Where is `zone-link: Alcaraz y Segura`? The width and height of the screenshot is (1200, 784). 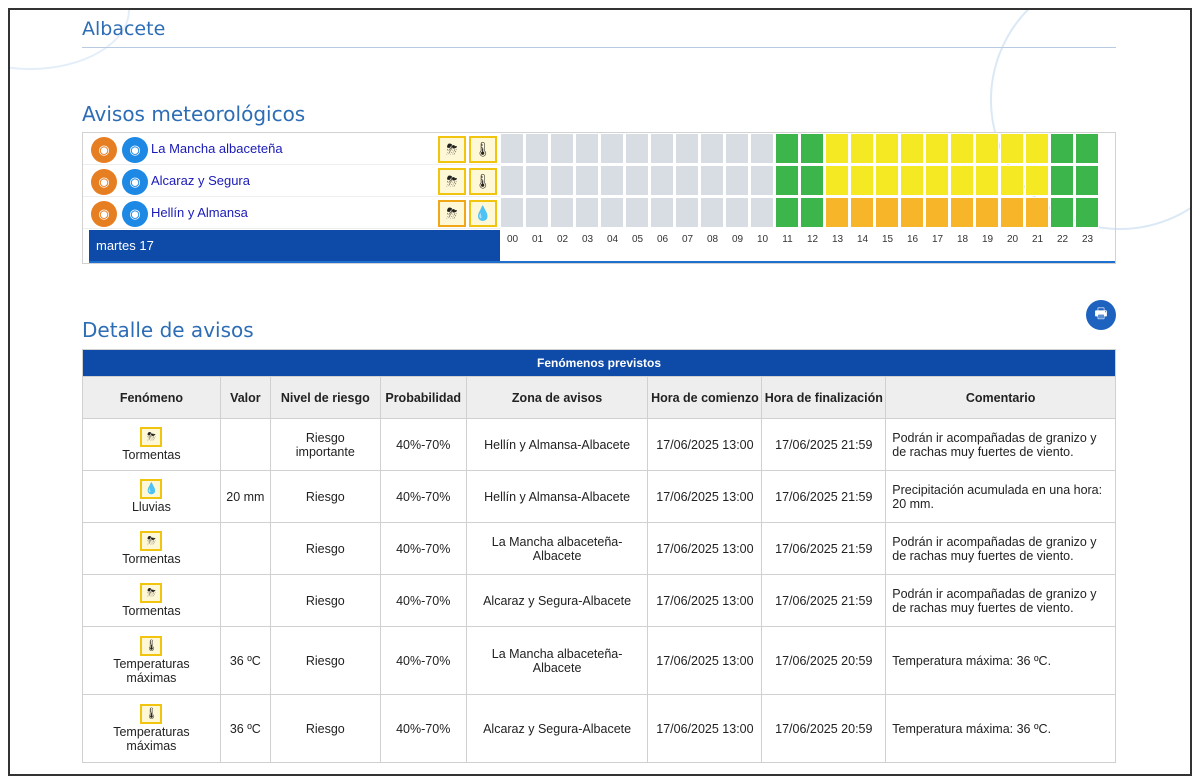 zone-link: Alcaraz y Segura is located at coordinates (200, 180).